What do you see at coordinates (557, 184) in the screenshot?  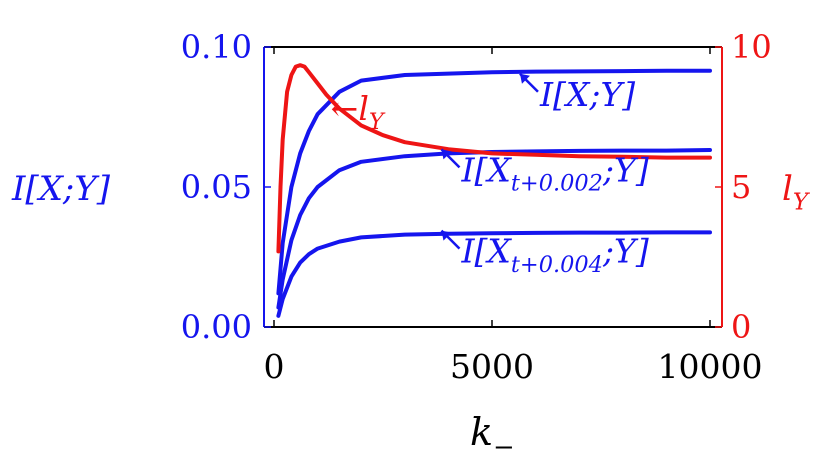 I see `annotation-label-2-part: t+0.002` at bounding box center [557, 184].